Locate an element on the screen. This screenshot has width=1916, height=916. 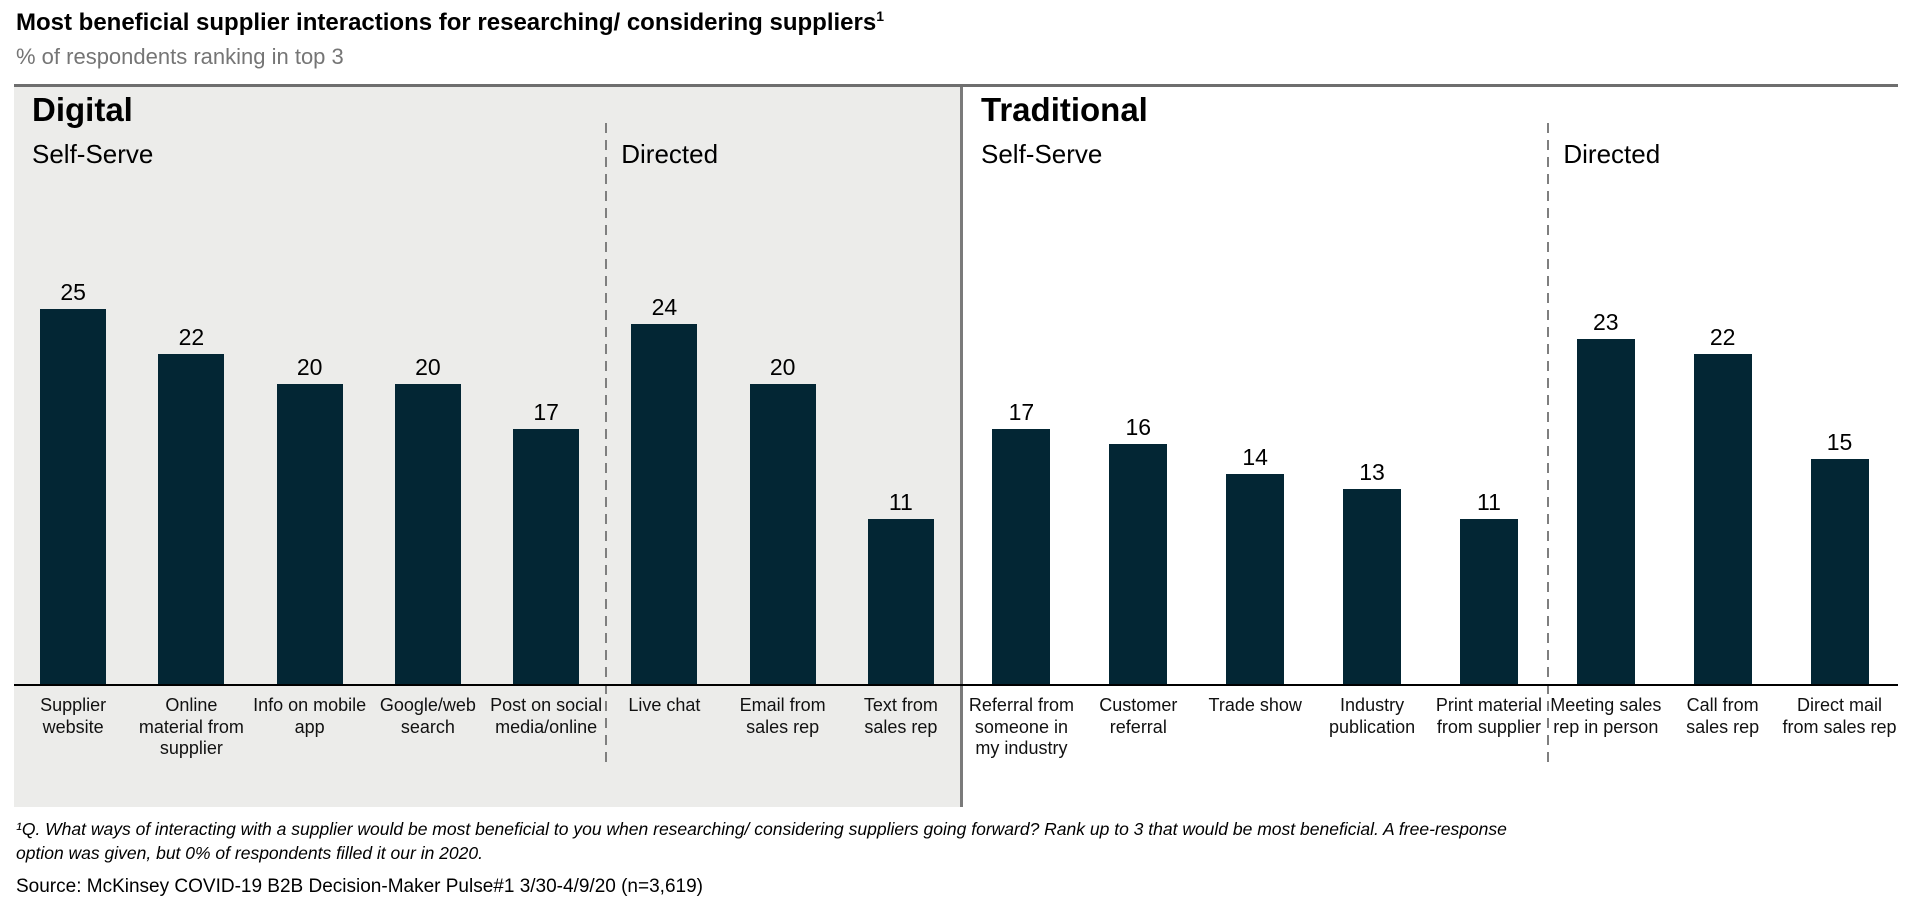
bar-column: 23 is located at coordinates (1605, 497).